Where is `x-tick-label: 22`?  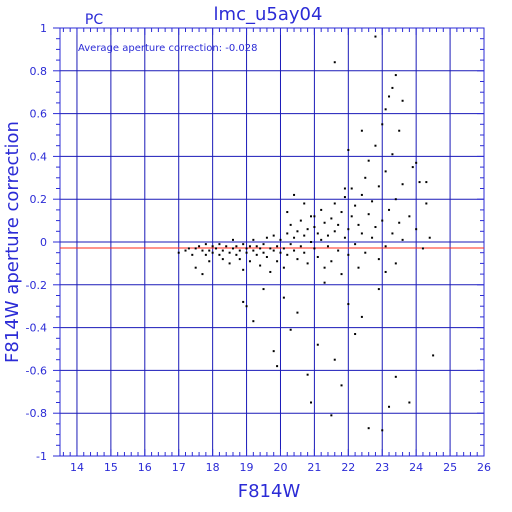
x-tick-label: 22 is located at coordinates (348, 467).